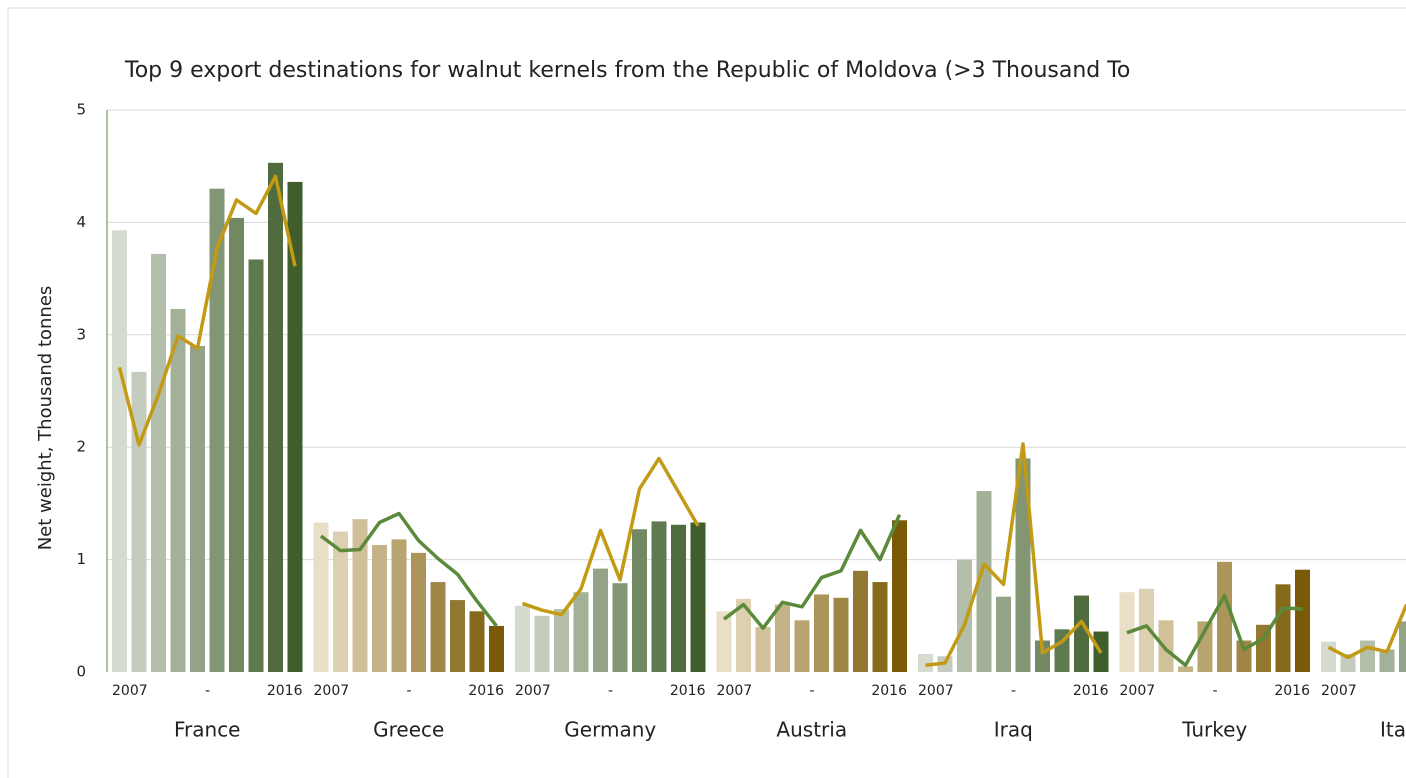 The width and height of the screenshot is (1406, 778). Describe the element at coordinates (1013, 730) in the screenshot. I see `group-label: Iraq` at that location.